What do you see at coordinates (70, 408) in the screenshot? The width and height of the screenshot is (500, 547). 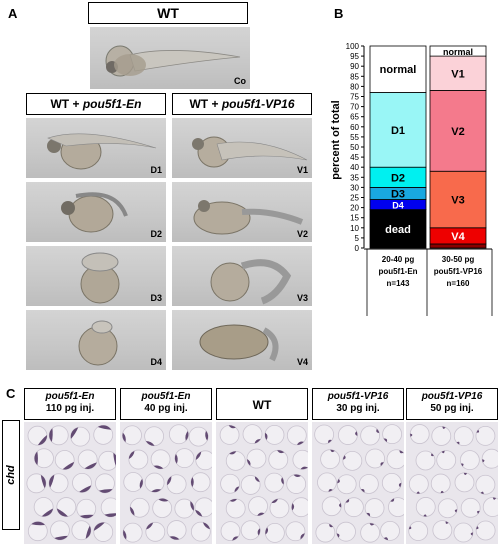 I see `ish-dose: 110 pg inj.` at bounding box center [70, 408].